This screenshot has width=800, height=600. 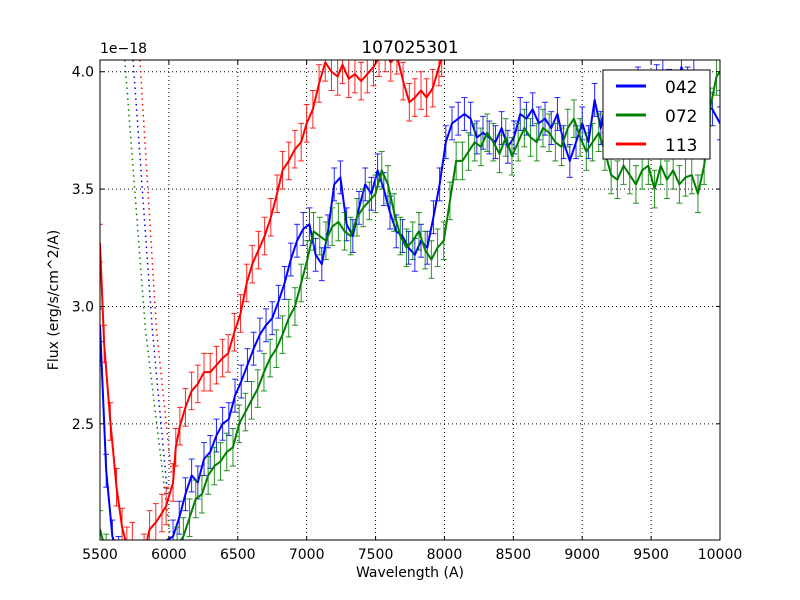 What do you see at coordinates (651, 555) in the screenshot?
I see `x-tick-label: 9500` at bounding box center [651, 555].